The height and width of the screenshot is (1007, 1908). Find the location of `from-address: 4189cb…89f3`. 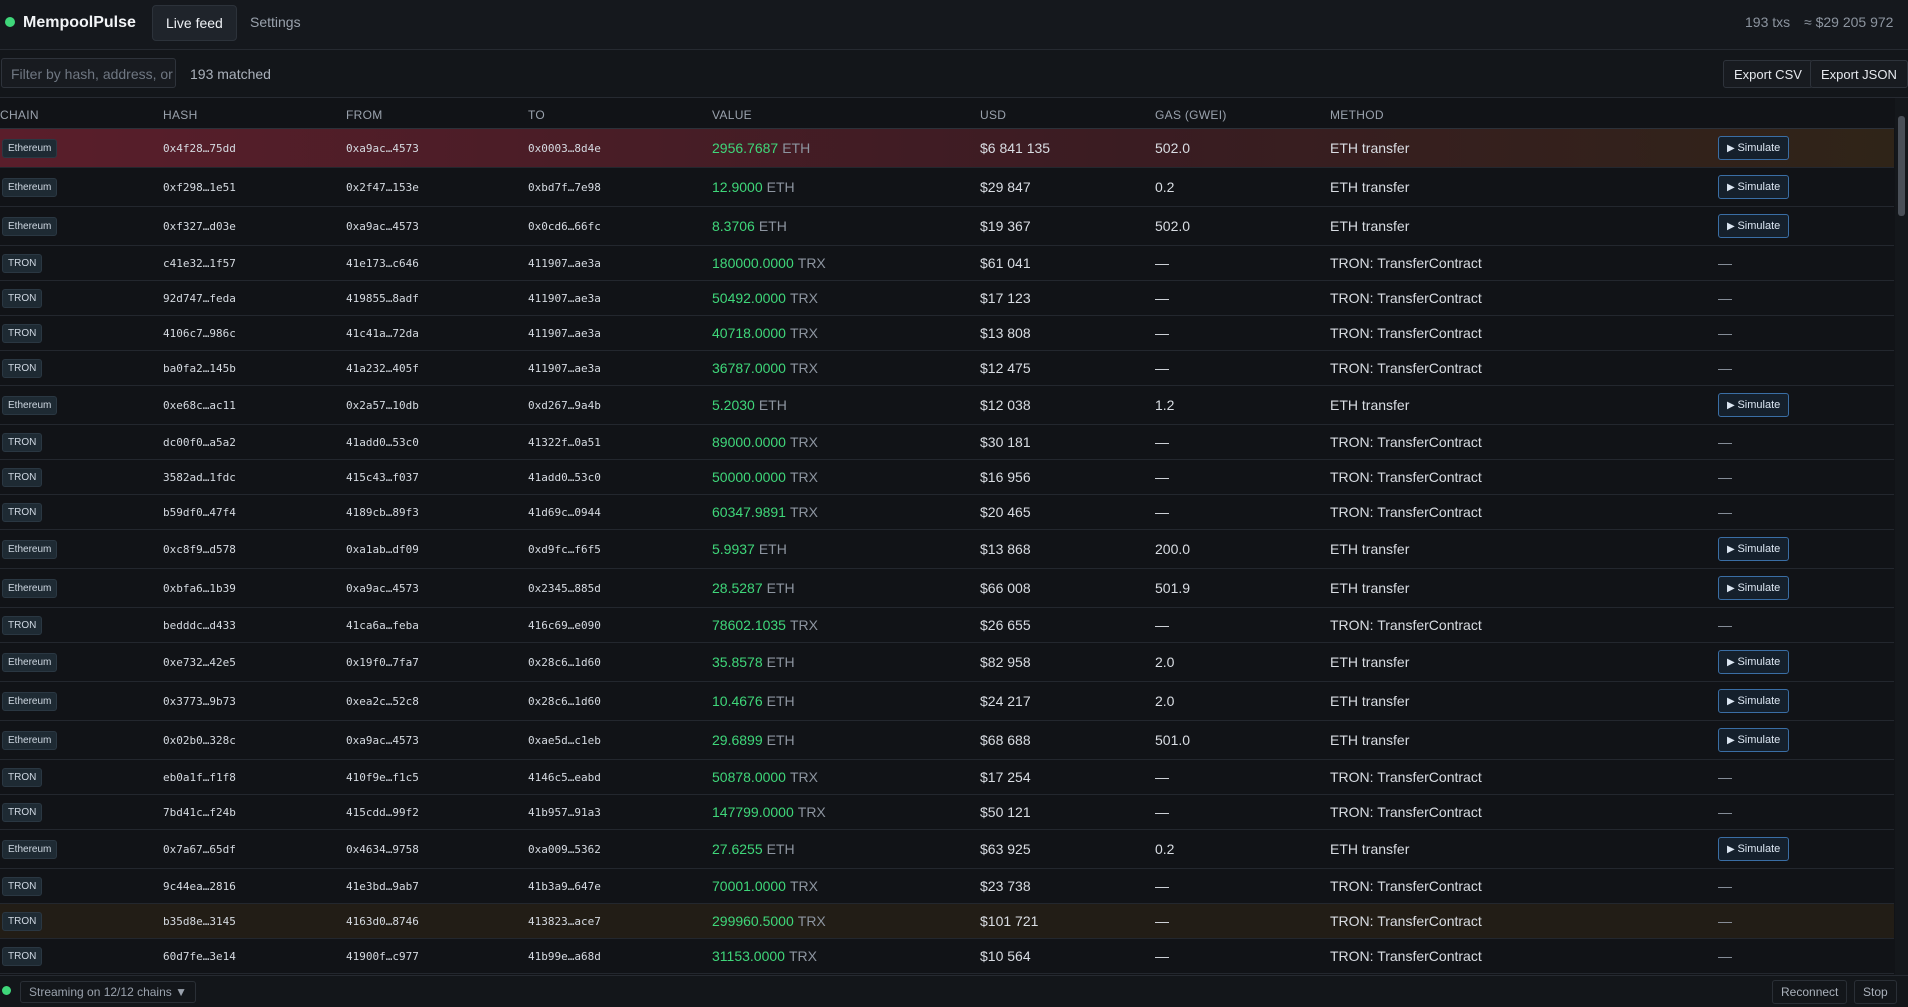

from-address: 4189cb…89f3 is located at coordinates (382, 512).